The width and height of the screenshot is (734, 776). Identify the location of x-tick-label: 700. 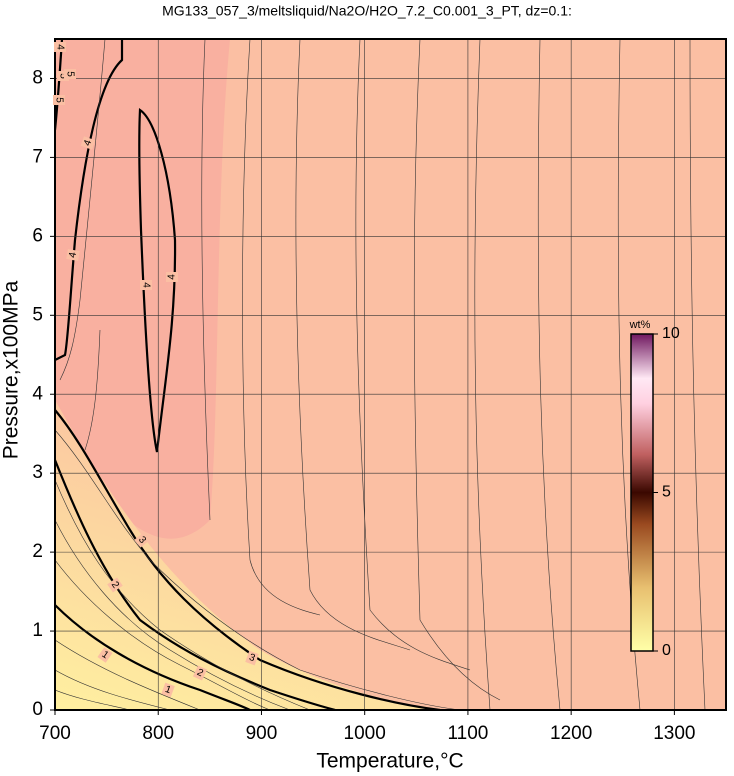
(55, 733).